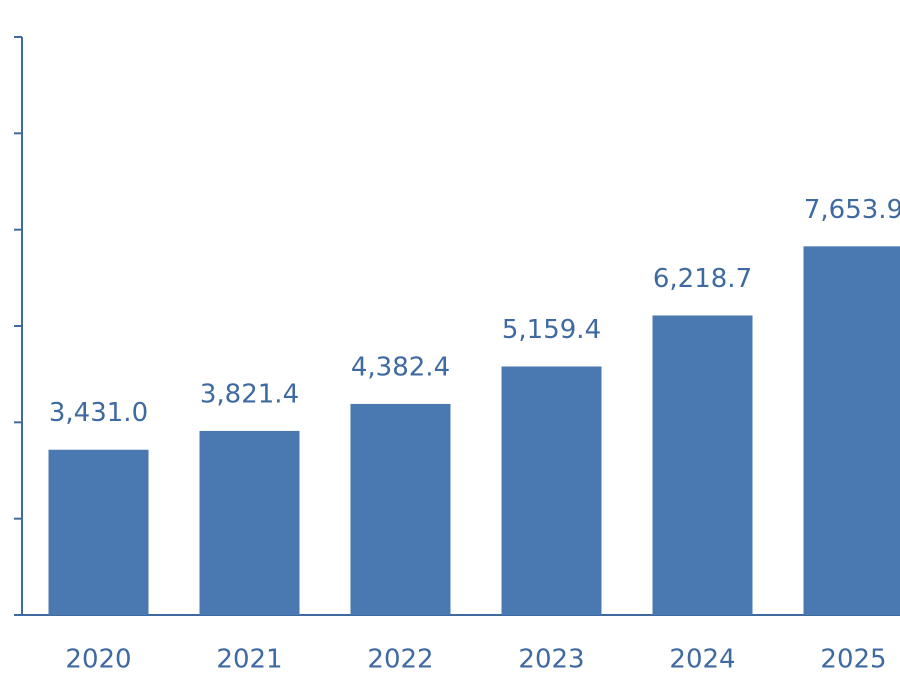 The height and width of the screenshot is (700, 900). What do you see at coordinates (852, 210) in the screenshot?
I see `value-label: 7,653.9` at bounding box center [852, 210].